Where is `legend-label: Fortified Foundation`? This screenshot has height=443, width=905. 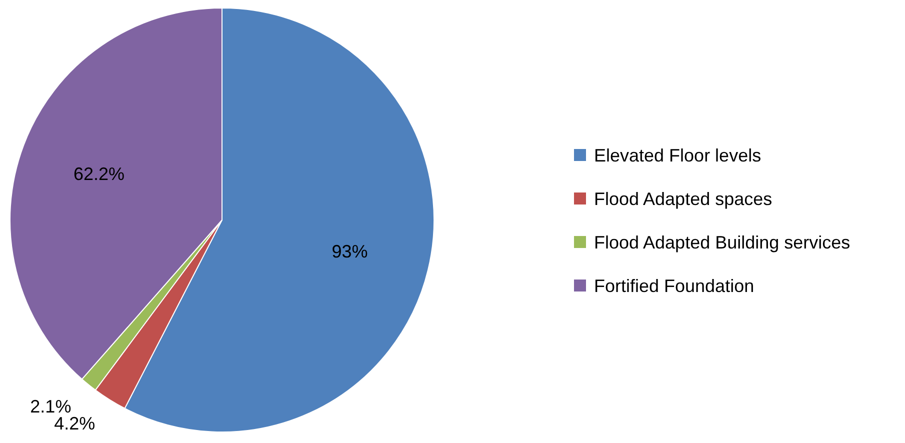
legend-label: Fortified Foundation is located at coordinates (674, 286).